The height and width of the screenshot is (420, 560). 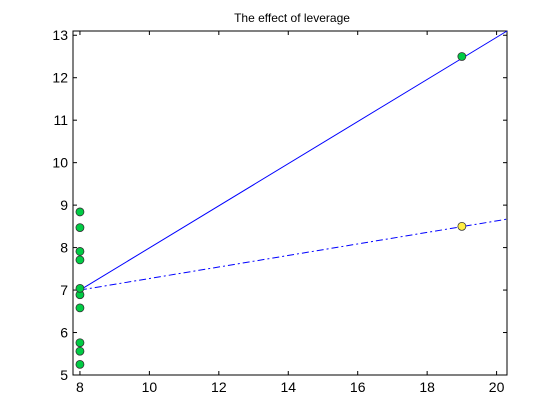 I want to click on fit-line-dash-dot, so click(x=293, y=254).